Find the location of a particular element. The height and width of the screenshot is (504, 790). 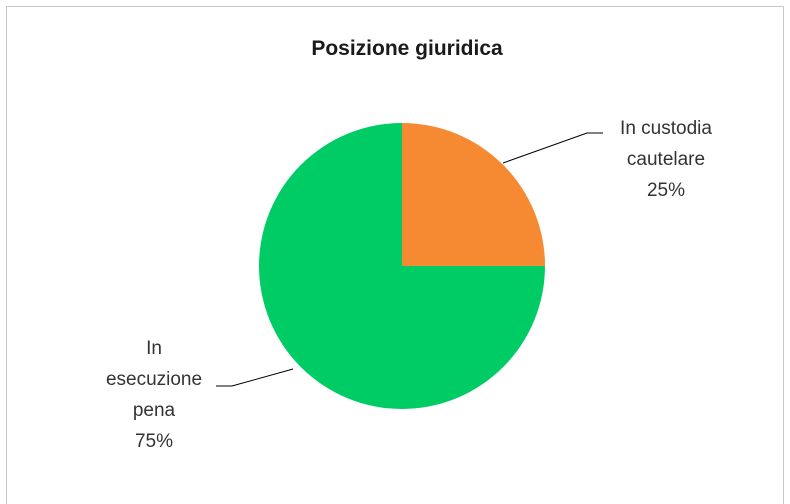

slice-label-line: 75% is located at coordinates (154, 441).